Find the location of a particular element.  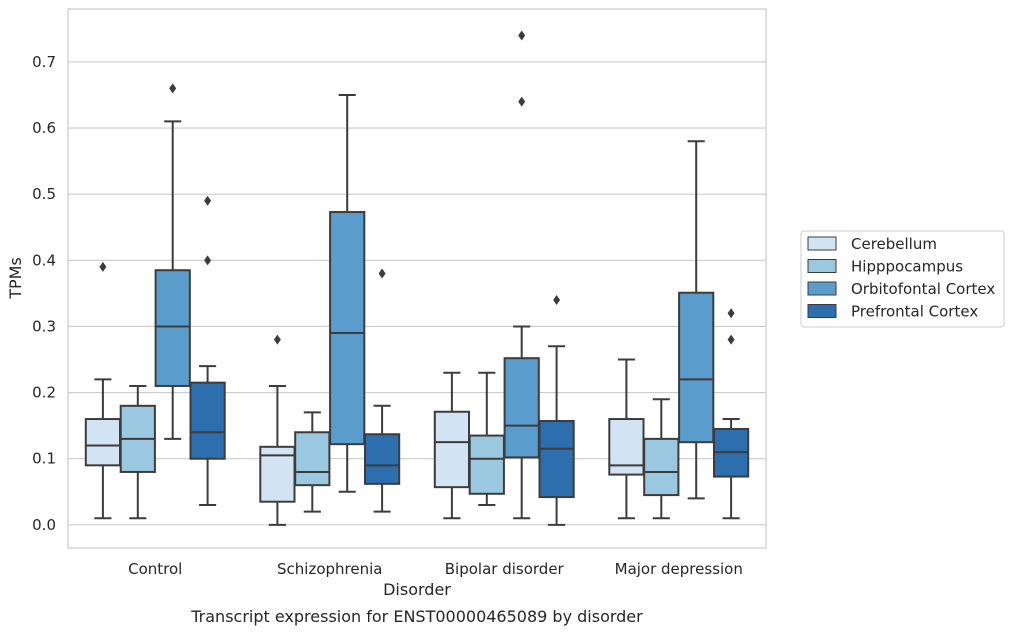

legend-label: Orbitofontal Cortex is located at coordinates (923, 289).